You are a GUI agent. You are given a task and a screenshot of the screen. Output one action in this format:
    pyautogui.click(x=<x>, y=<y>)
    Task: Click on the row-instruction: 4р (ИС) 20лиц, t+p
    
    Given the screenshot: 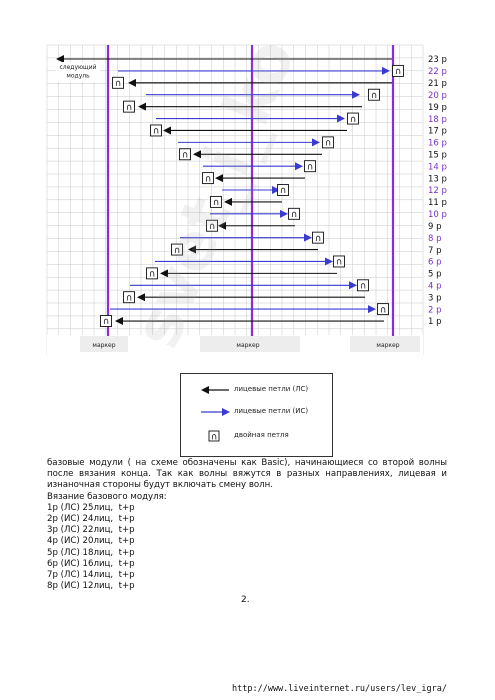 What is the action you would take?
    pyautogui.click(x=91, y=541)
    